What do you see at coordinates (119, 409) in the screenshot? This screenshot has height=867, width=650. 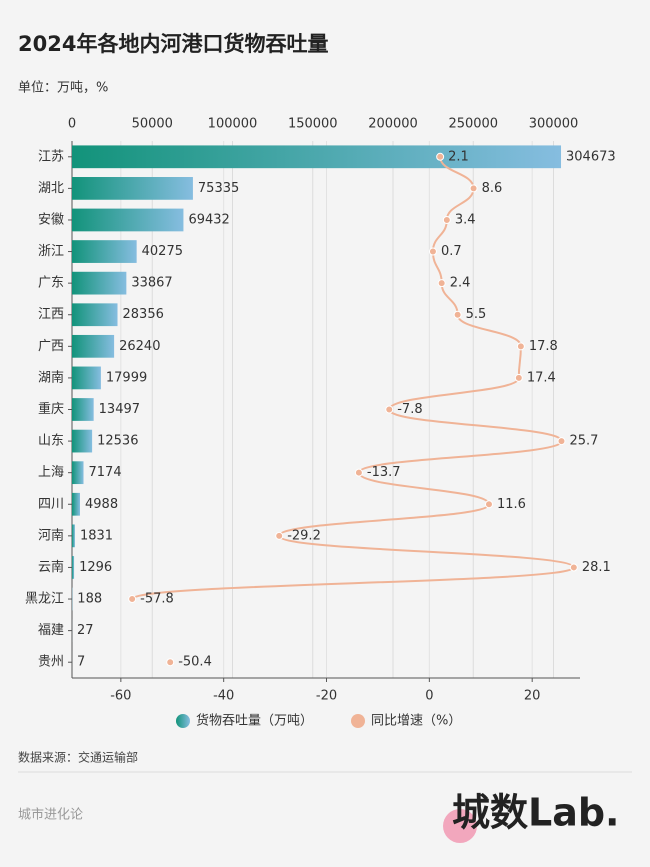 I see `bar-value-label: 13497` at bounding box center [119, 409].